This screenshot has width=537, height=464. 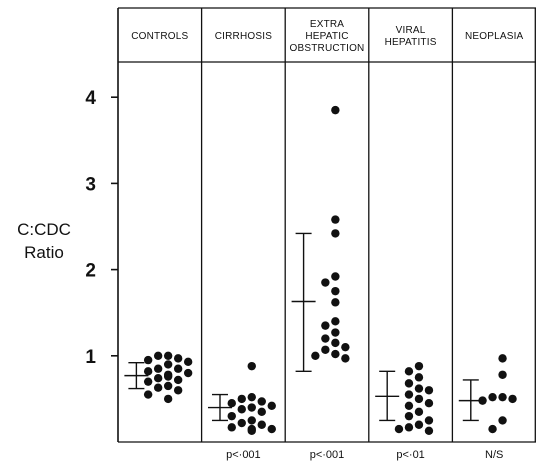 I want to click on y-tick-label: 1, so click(x=90, y=357).